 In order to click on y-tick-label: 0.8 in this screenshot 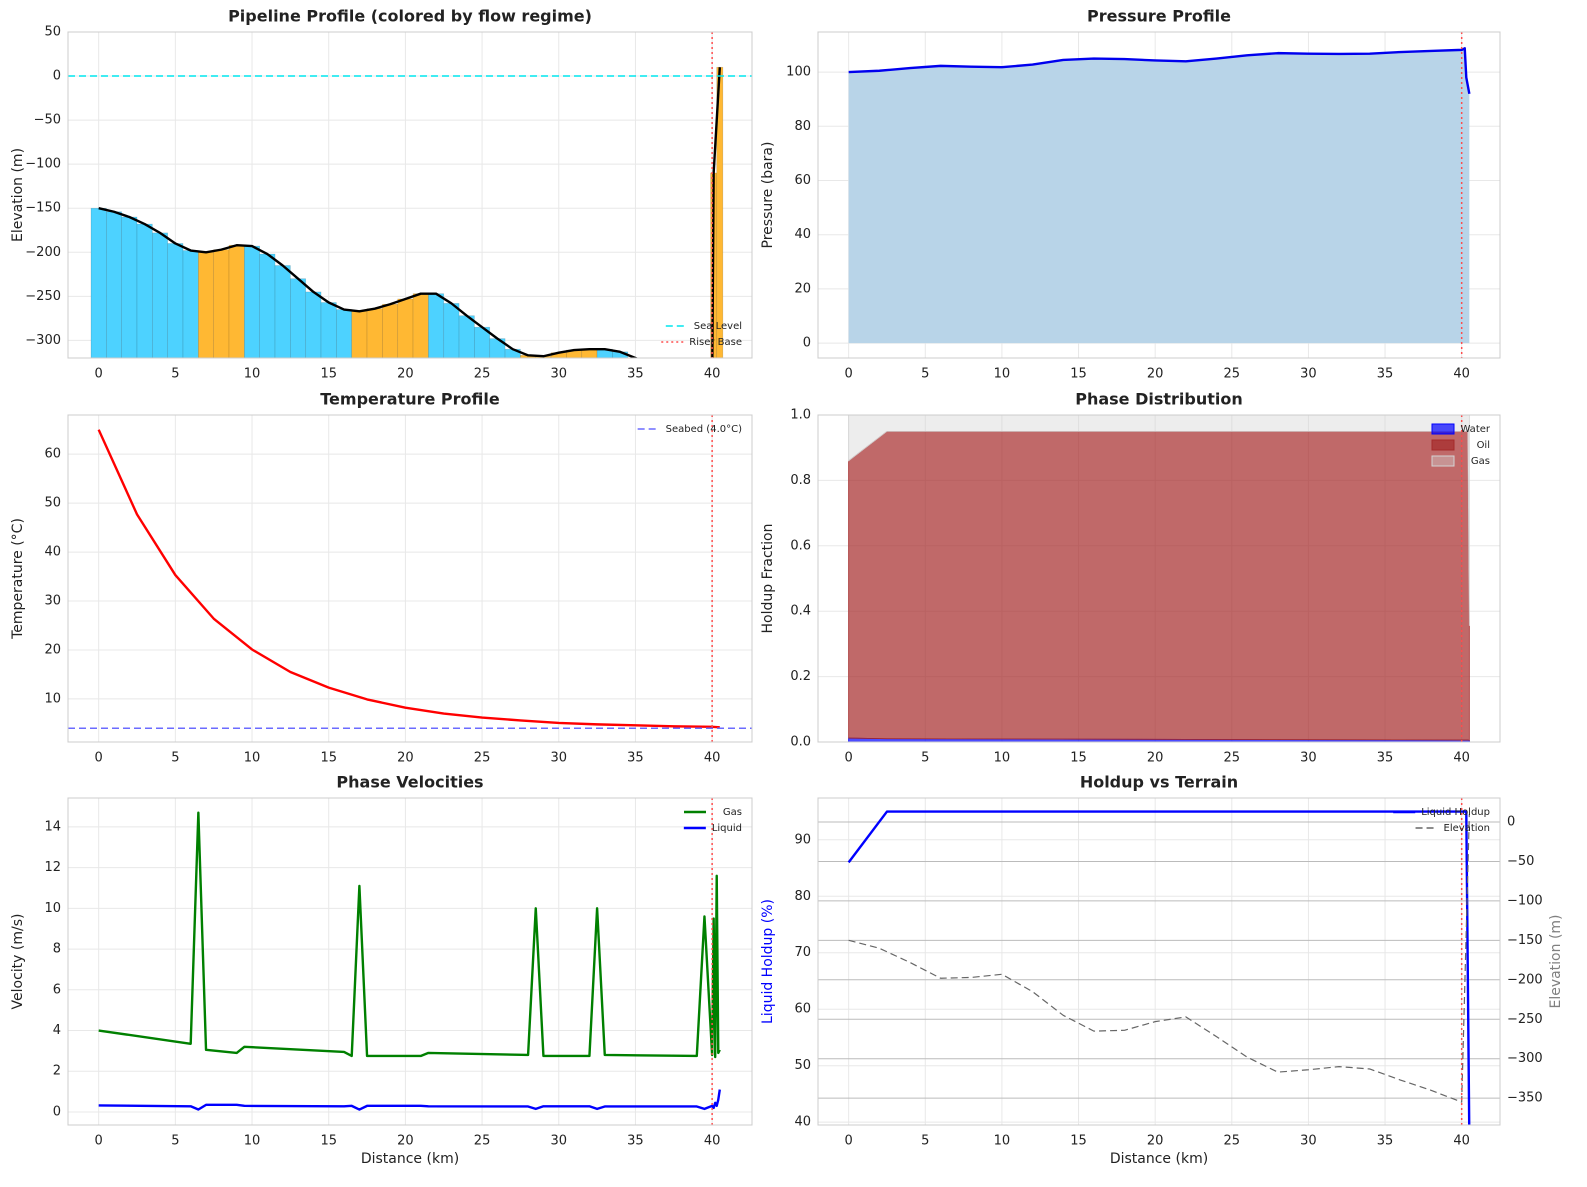, I will do `click(800, 480)`.